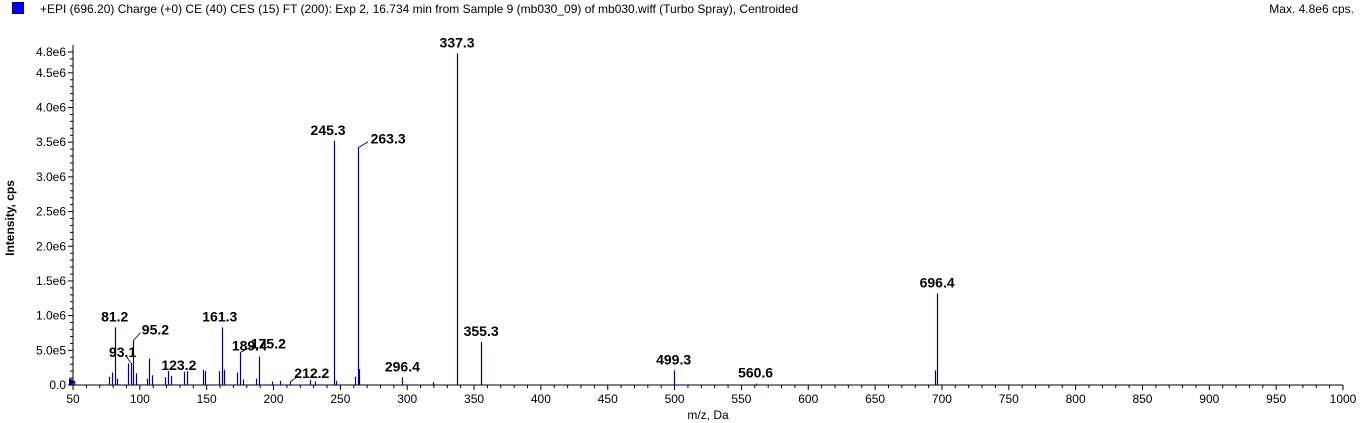 Image resolution: width=1360 pixels, height=423 pixels. Describe the element at coordinates (274, 399) in the screenshot. I see `x-tick-label: 200` at that location.